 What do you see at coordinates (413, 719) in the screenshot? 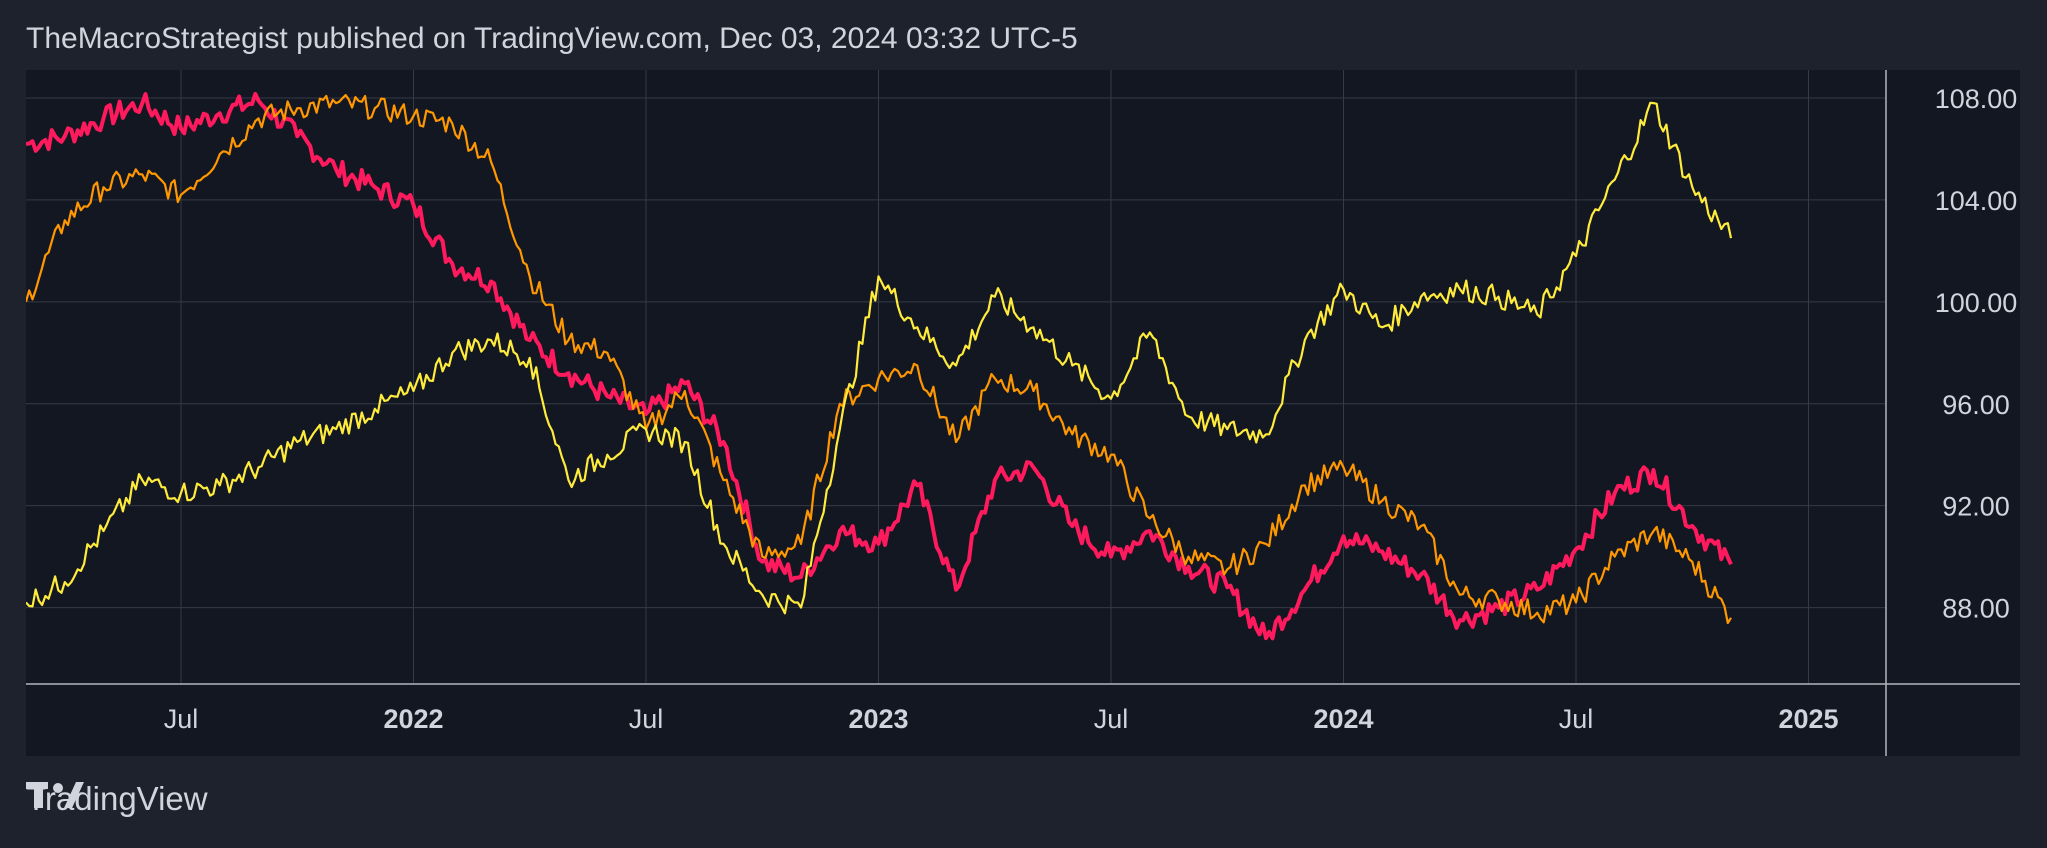
I see `x-tick-label: 2022` at bounding box center [413, 719].